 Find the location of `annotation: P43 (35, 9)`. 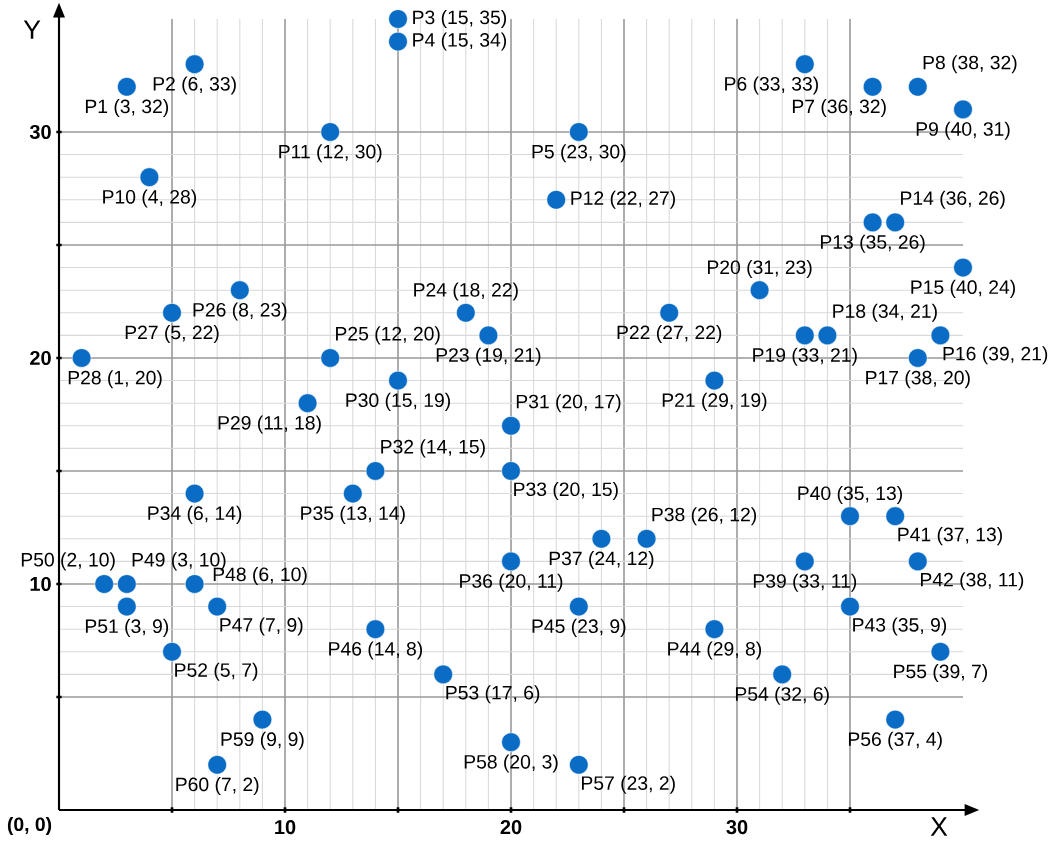

annotation: P43 (35, 9) is located at coordinates (900, 626).